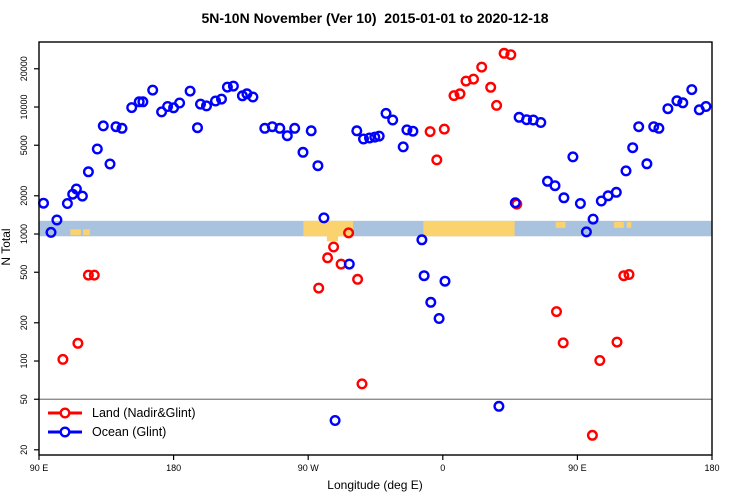 Image resolution: width=750 pixels, height=500 pixels. Describe the element at coordinates (6, 247) in the screenshot. I see `y-axis-label: N Total` at that location.